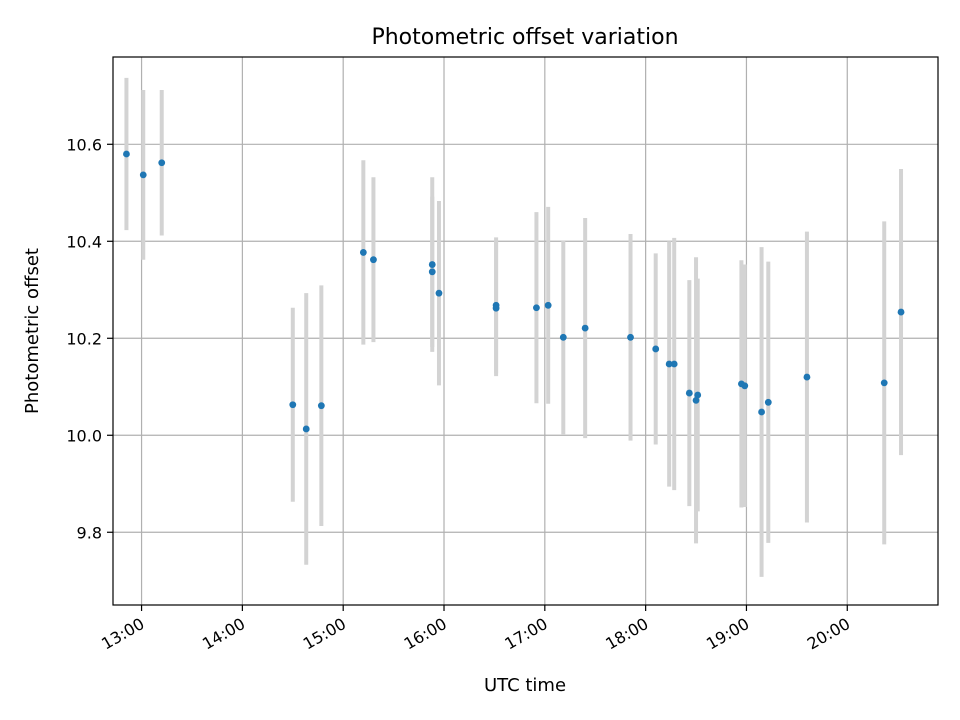 This screenshot has height=720, width=960. I want to click on y-axis-label: Photometric offset, so click(32, 331).